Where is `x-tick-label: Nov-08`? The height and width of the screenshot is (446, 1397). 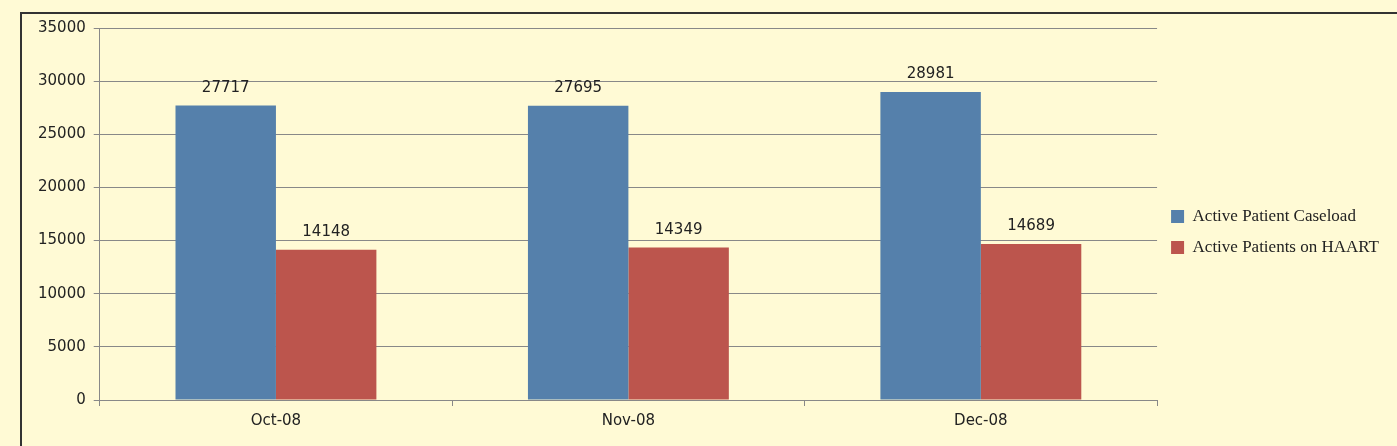 x-tick-label: Nov-08 is located at coordinates (628, 419).